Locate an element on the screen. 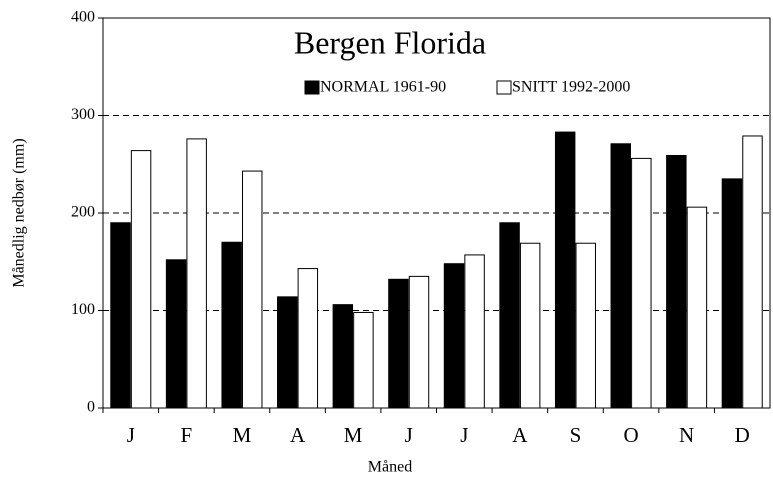 This screenshot has height=482, width=773. y-tick-label: 0 is located at coordinates (91, 407).